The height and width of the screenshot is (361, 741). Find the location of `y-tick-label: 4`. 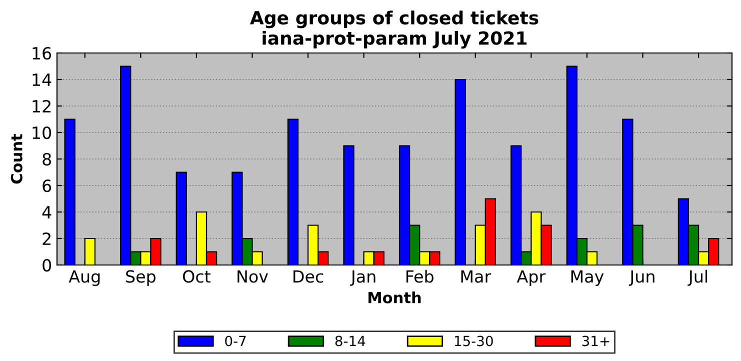

y-tick-label: 4 is located at coordinates (47, 212).